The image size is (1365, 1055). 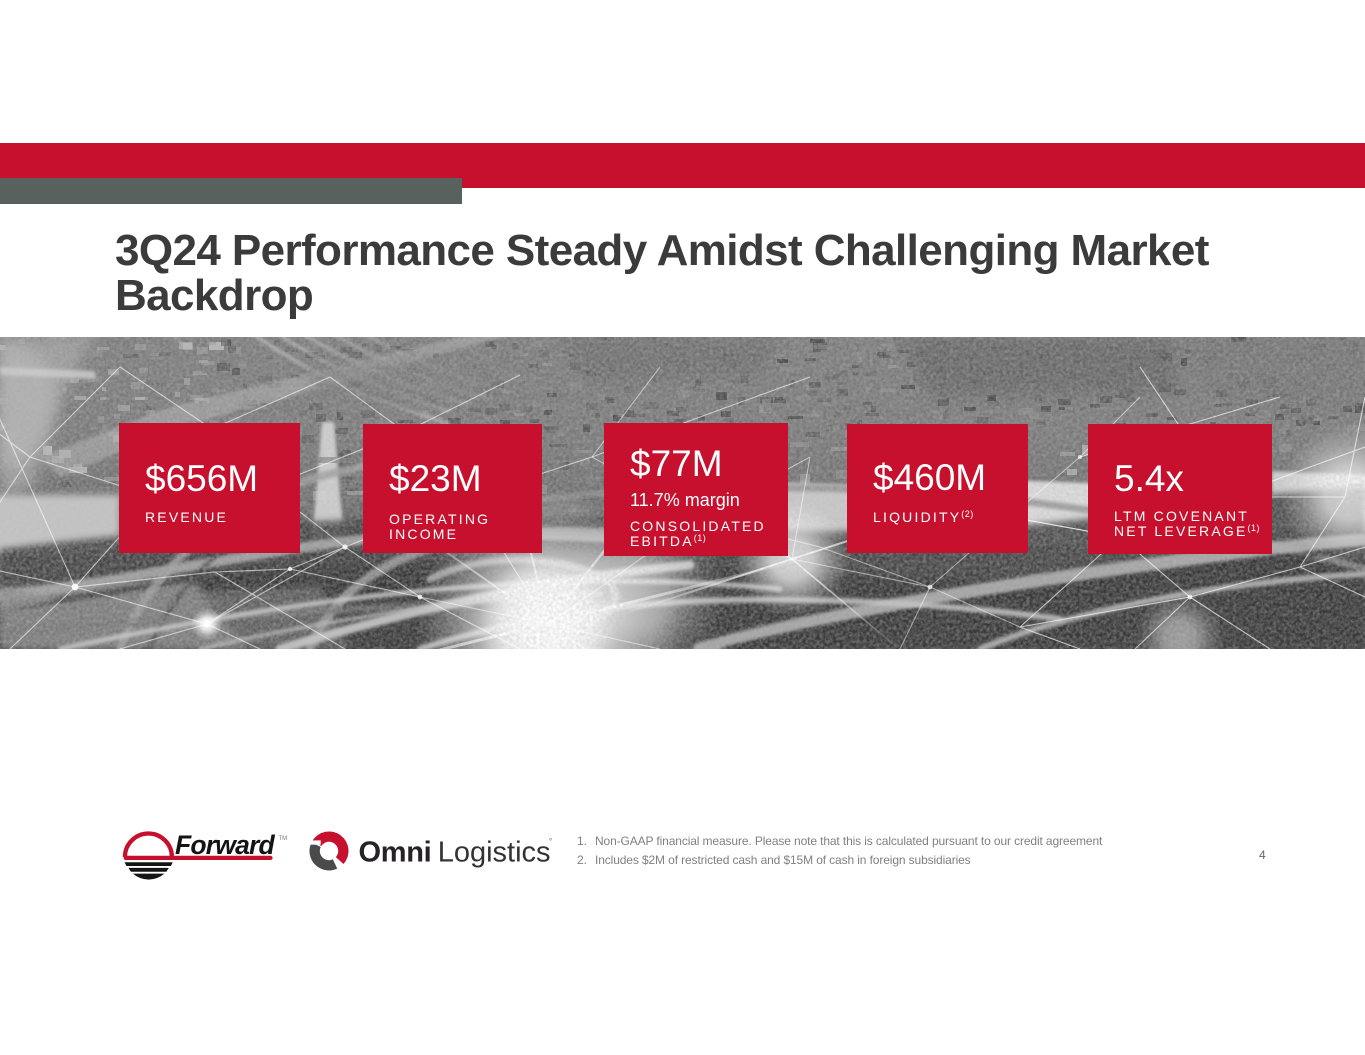 What do you see at coordinates (395, 853) in the screenshot?
I see `svg-text: Omni` at bounding box center [395, 853].